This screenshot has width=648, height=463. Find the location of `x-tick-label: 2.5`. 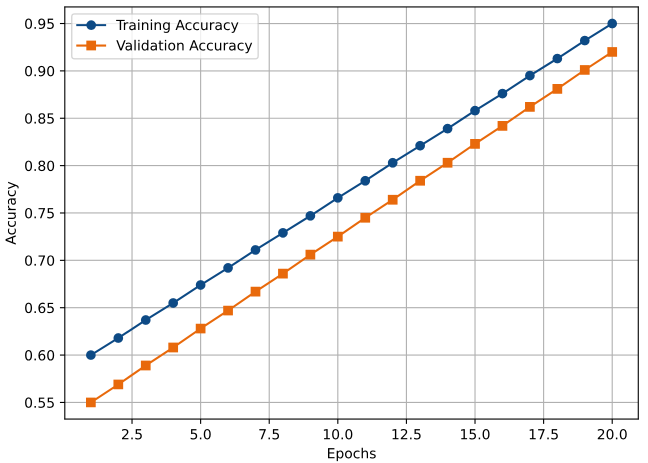

x-tick-label: 2.5 is located at coordinates (132, 434).